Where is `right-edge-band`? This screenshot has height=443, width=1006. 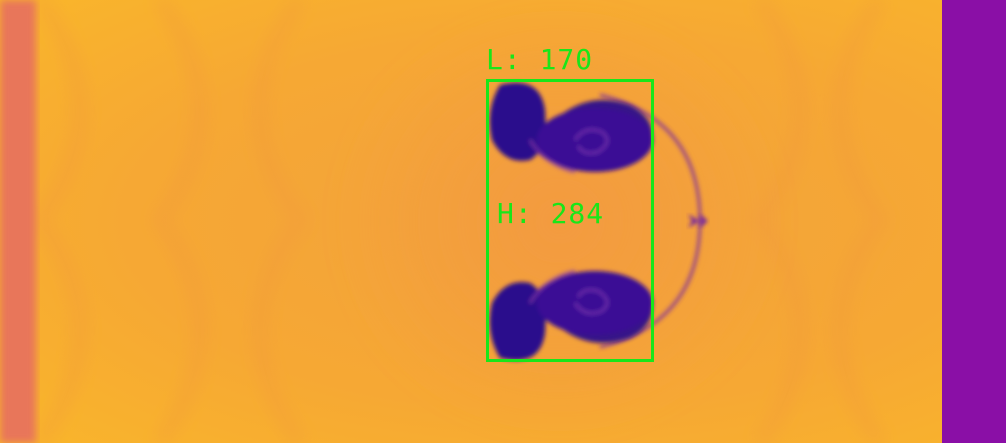
right-edge-band is located at coordinates (974, 221).